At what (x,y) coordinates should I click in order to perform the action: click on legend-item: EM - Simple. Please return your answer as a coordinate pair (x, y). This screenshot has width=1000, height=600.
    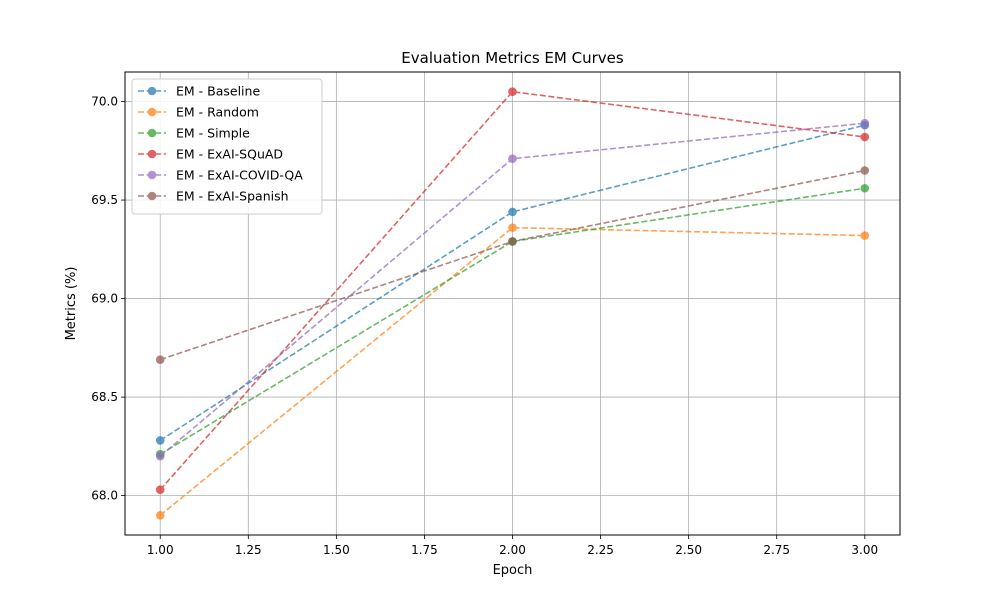
    Looking at the image, I should click on (194, 133).